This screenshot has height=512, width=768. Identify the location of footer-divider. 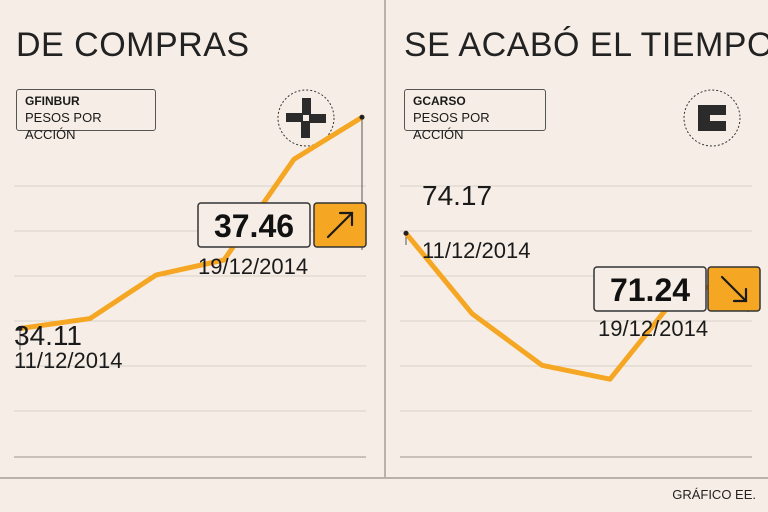
(384, 478).